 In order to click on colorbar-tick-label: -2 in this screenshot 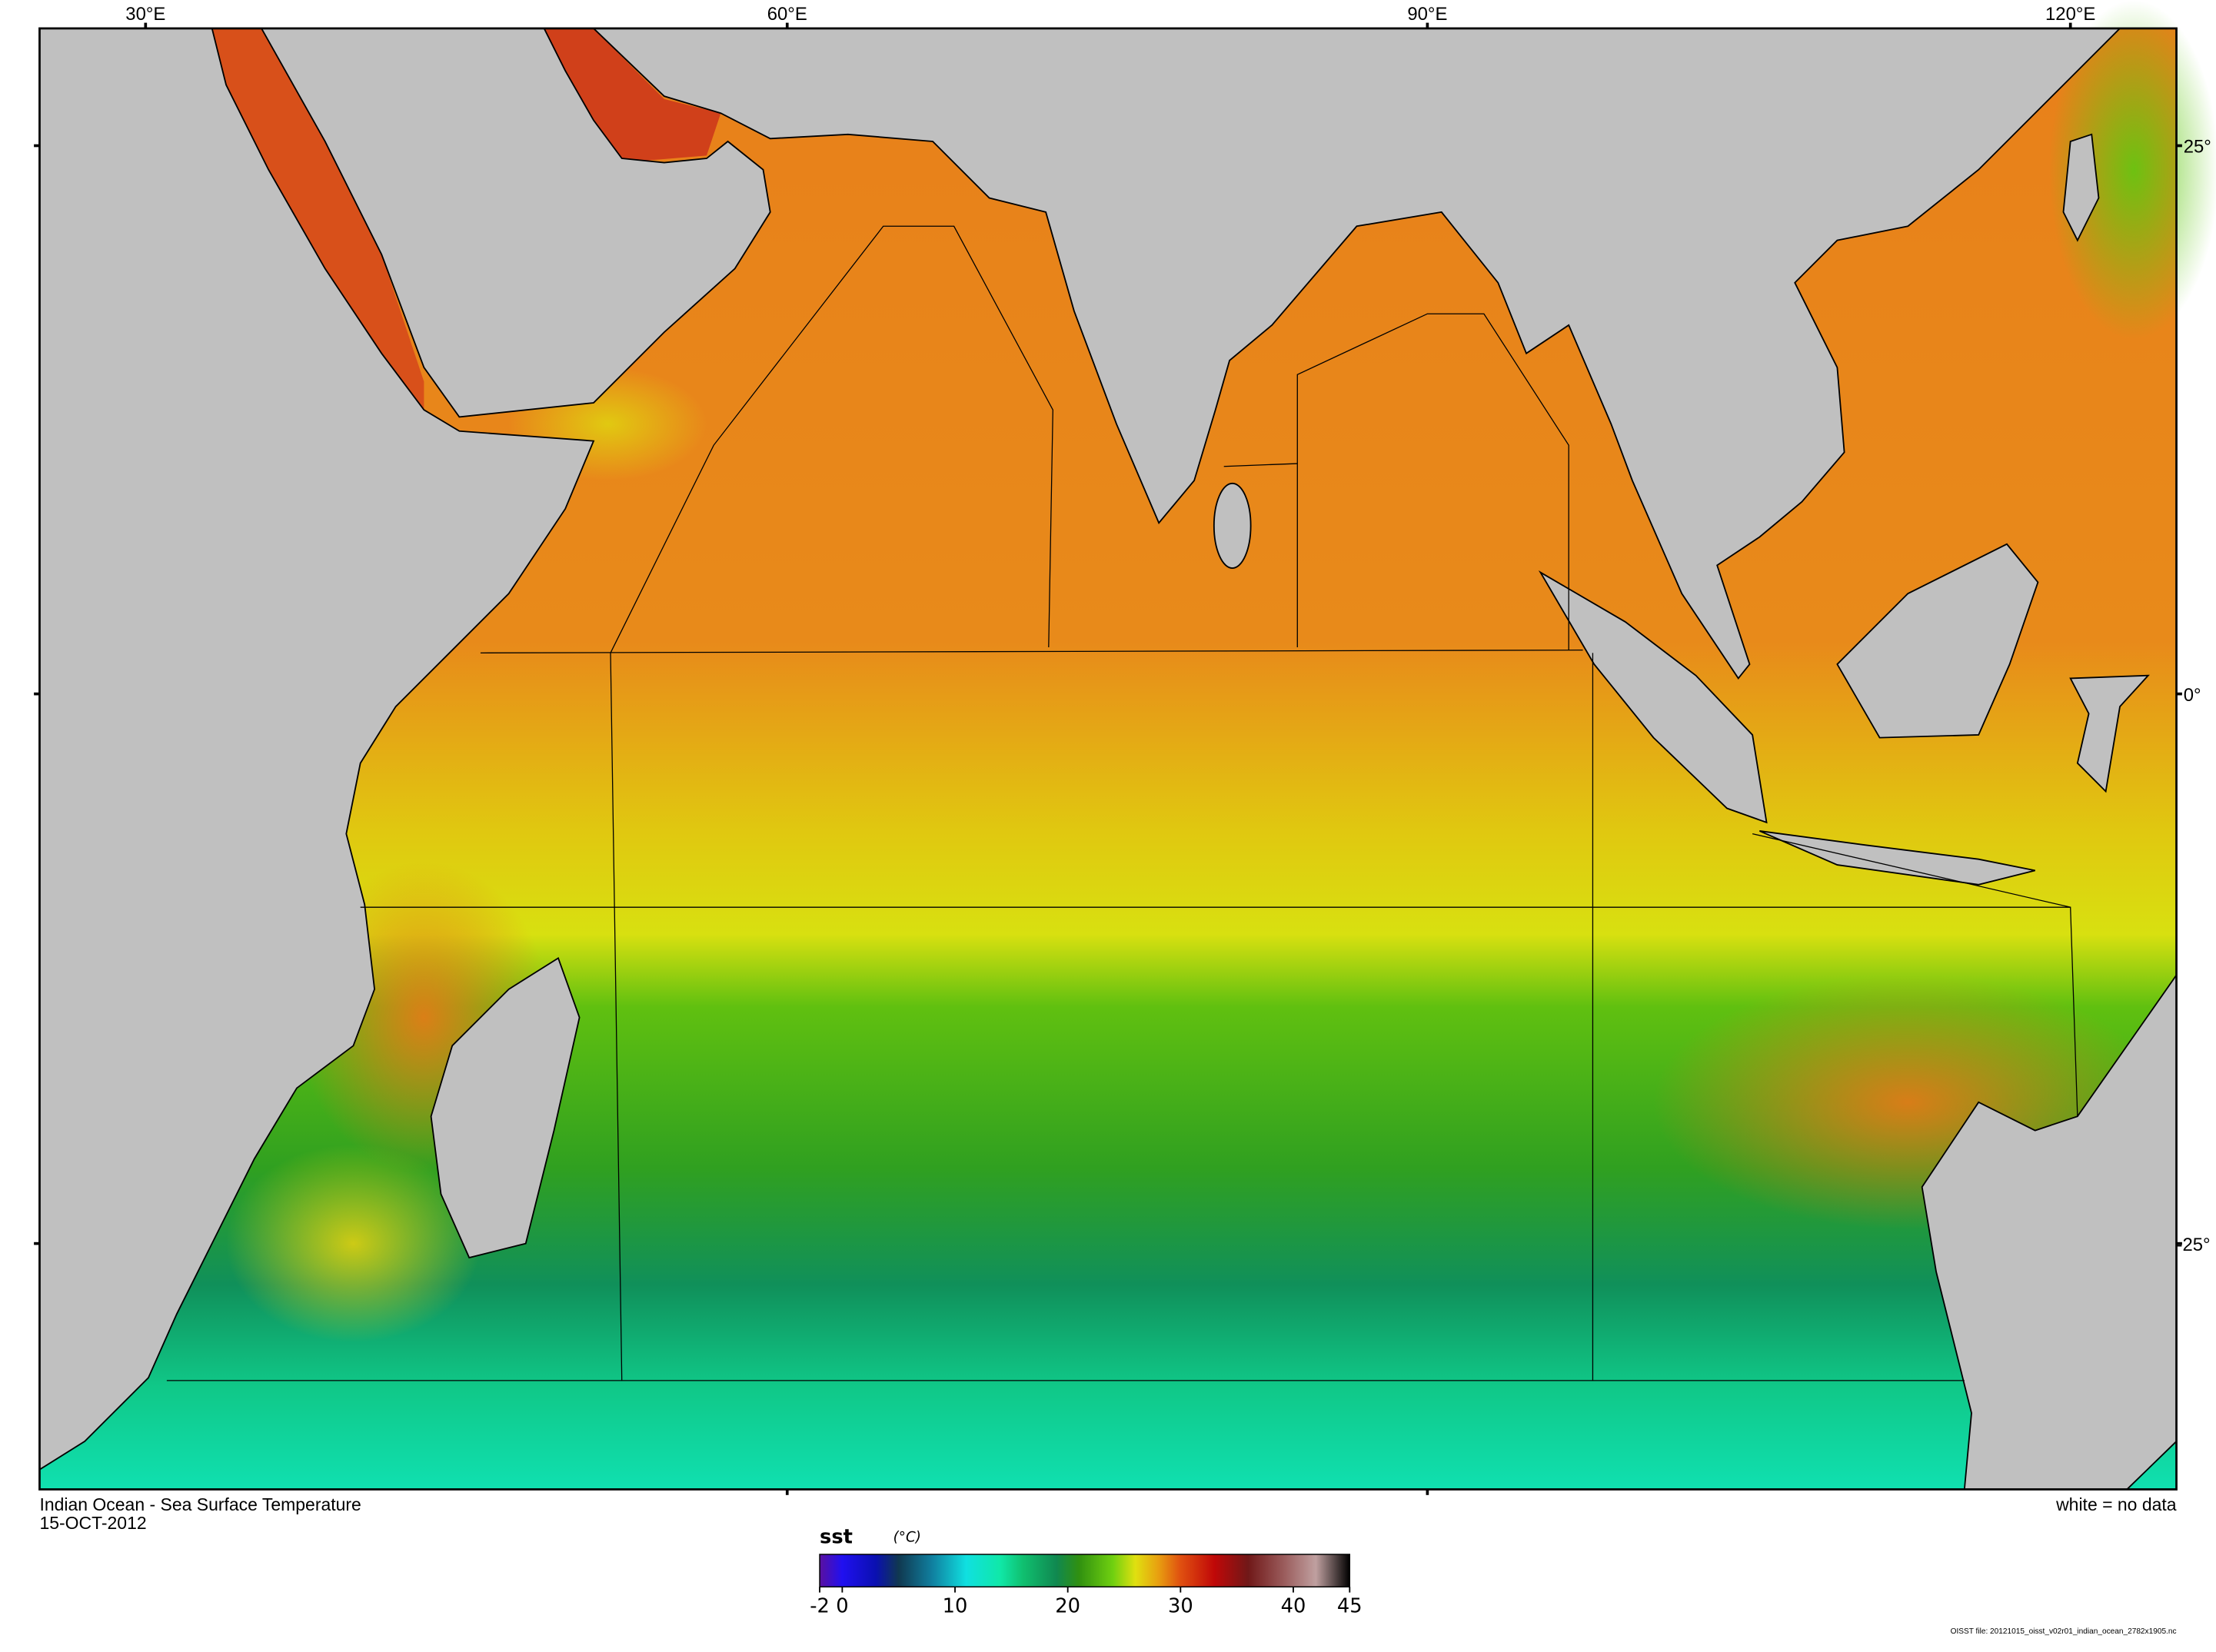, I will do `click(820, 1606)`.